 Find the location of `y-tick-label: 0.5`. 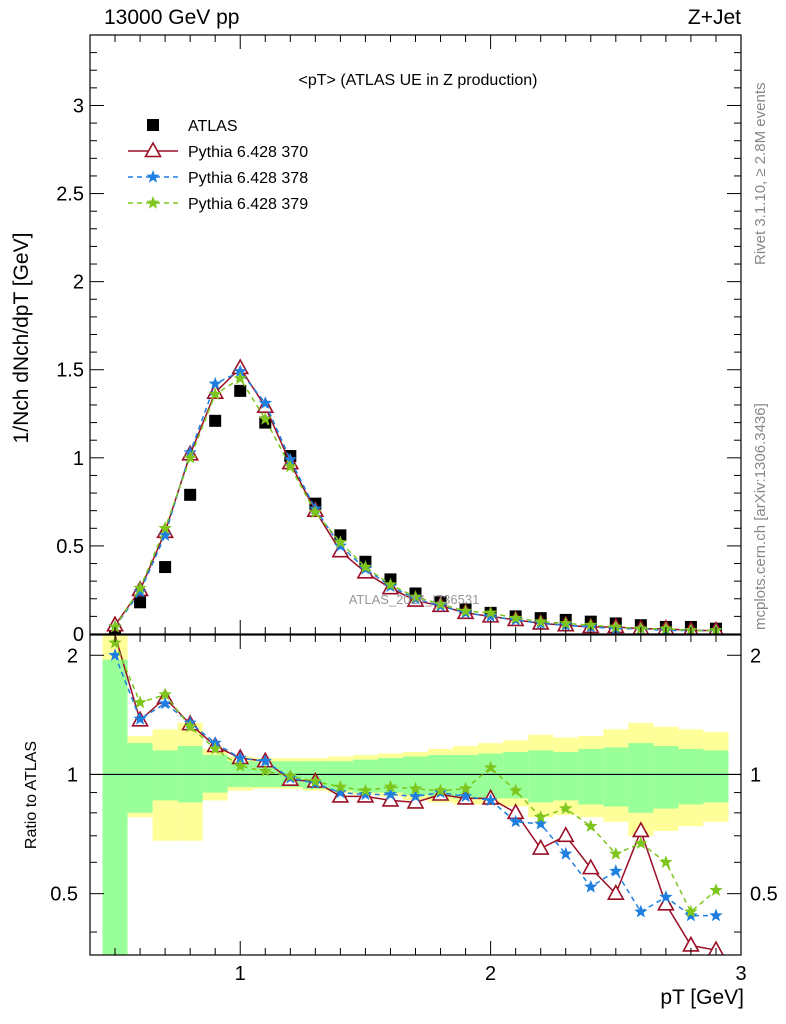

y-tick-label: 0.5 is located at coordinates (70, 547).